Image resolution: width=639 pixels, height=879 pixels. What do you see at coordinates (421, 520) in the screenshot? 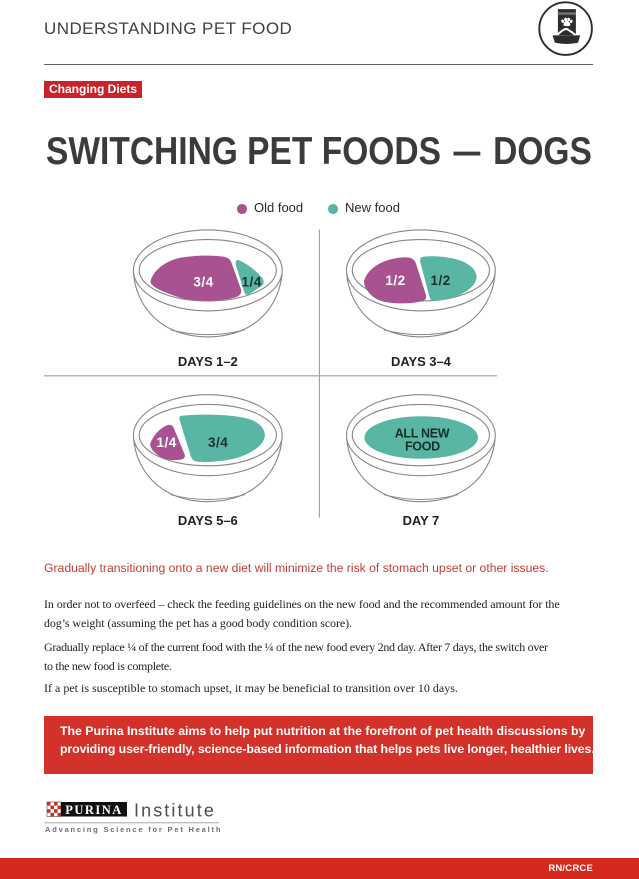
I see `svg-text: DAY 7` at bounding box center [421, 520].